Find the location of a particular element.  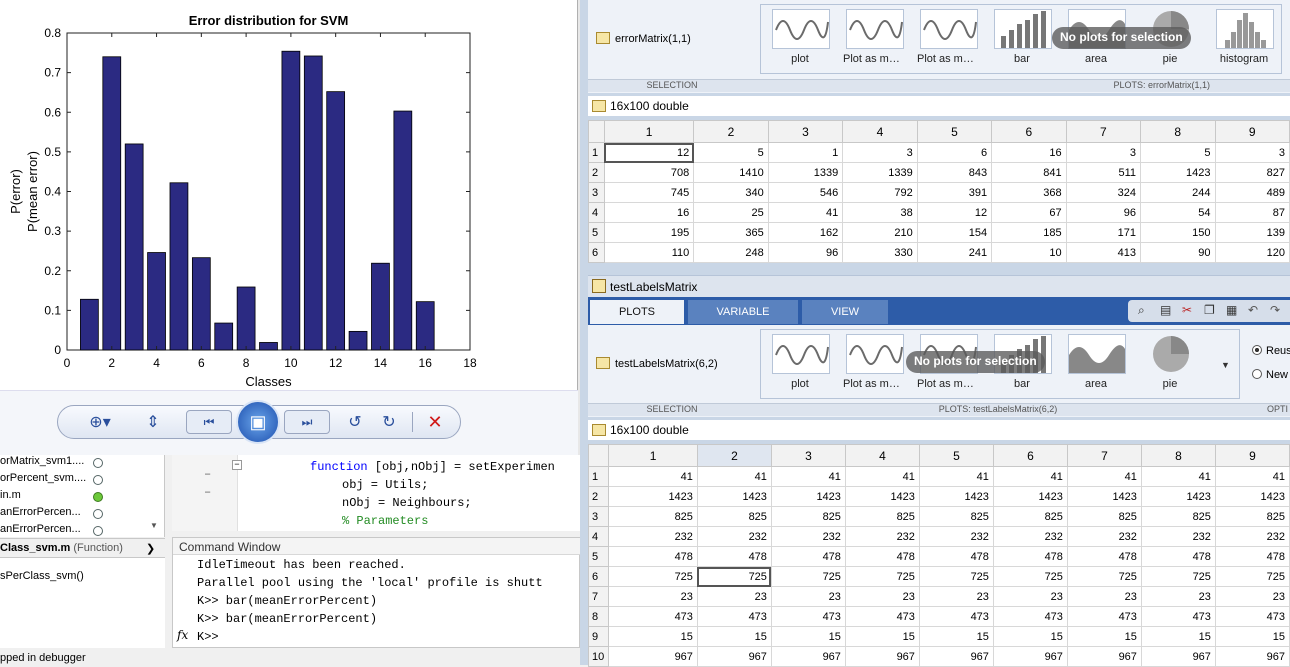

column-header: 2 is located at coordinates (731, 131).